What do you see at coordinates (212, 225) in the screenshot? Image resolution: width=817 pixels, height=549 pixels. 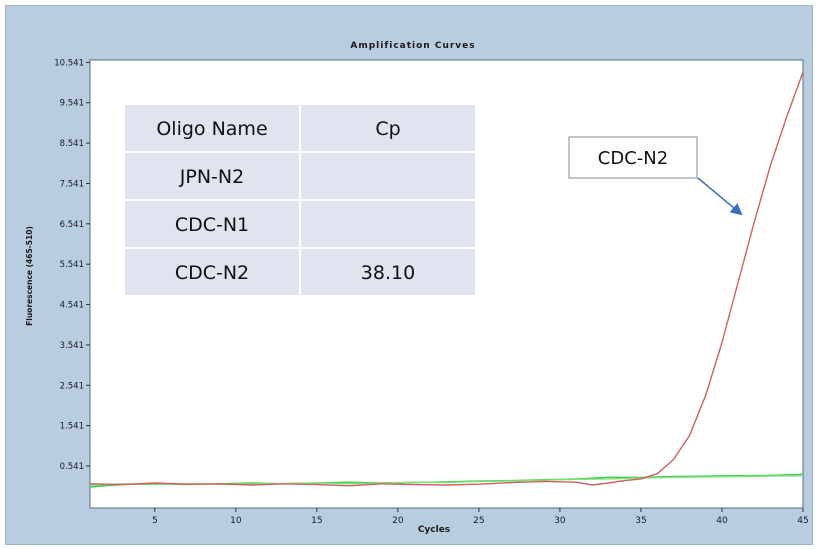 I see `table-cell-text: CDC-N1` at bounding box center [212, 225].